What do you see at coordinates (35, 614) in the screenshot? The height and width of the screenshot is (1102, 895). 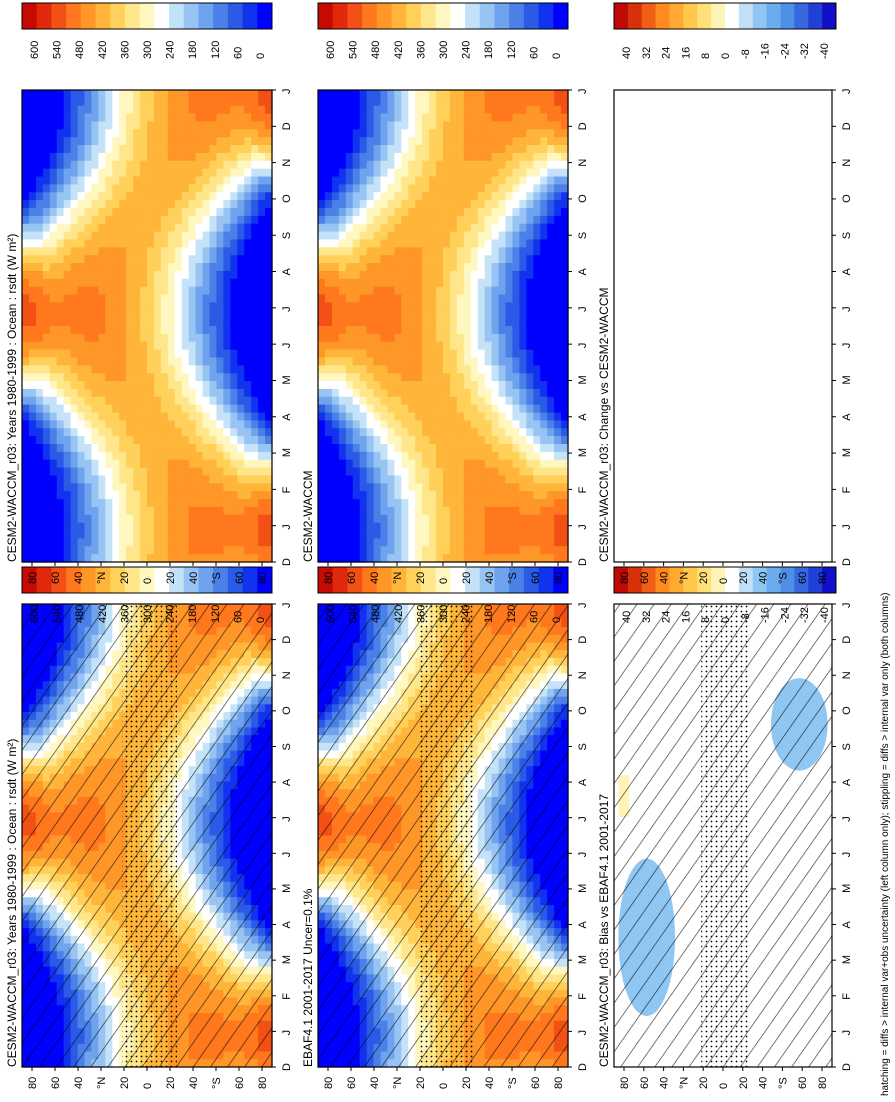 I see `colorbar-tick-label: 600` at bounding box center [35, 614].